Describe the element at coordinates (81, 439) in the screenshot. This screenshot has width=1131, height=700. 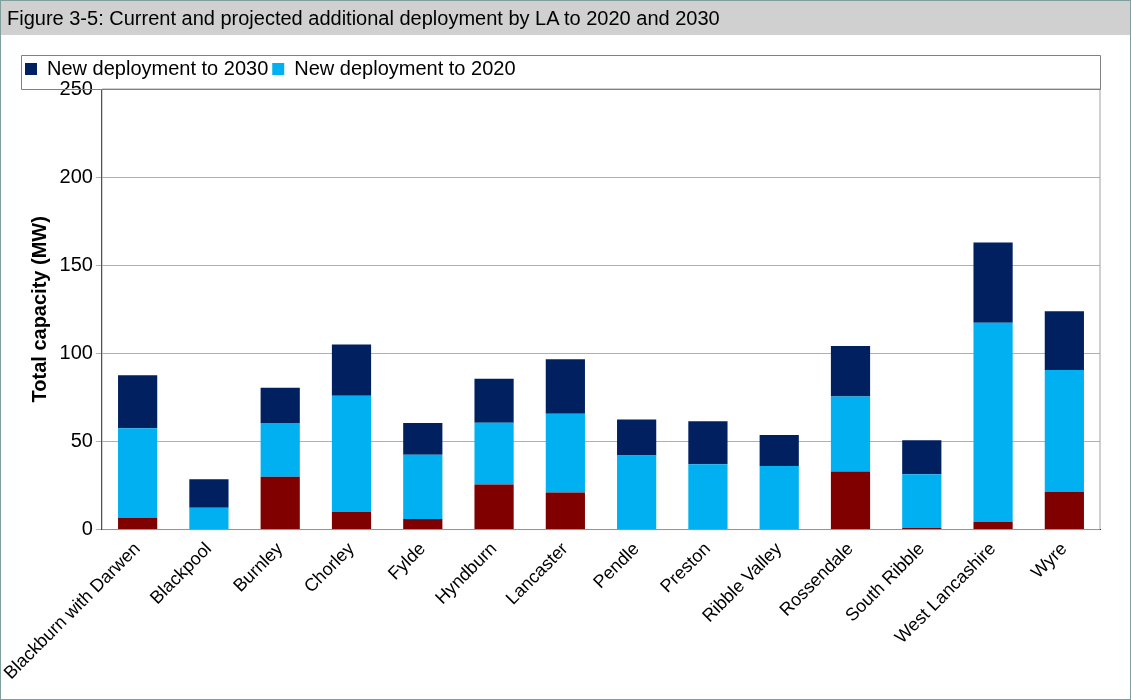
I see `y-tick-label: 50` at that location.